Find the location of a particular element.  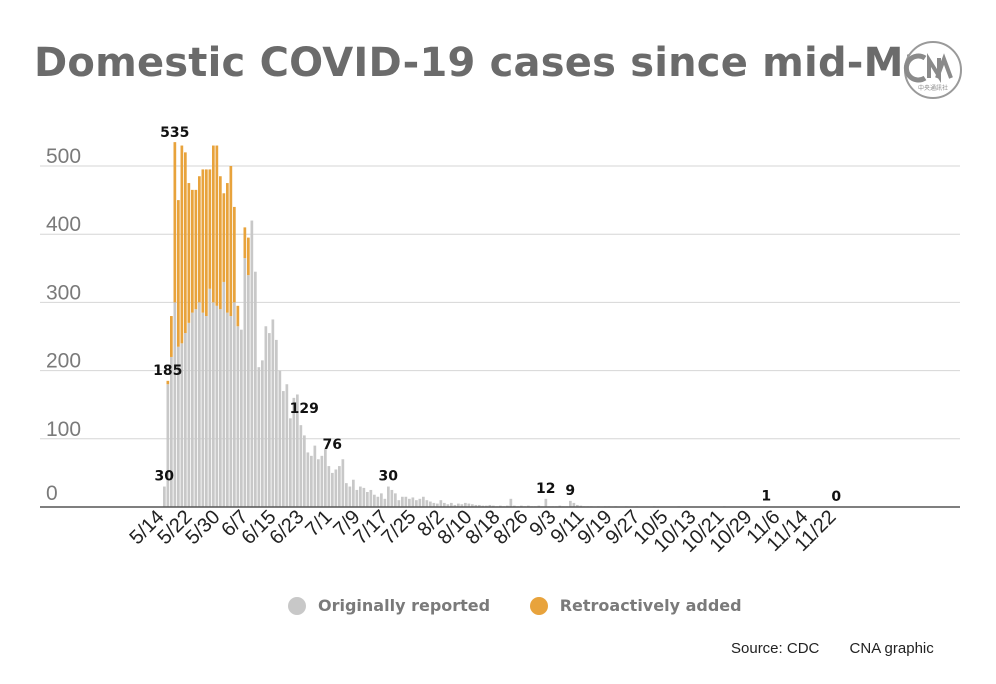

data-label: 30 is located at coordinates (389, 477).